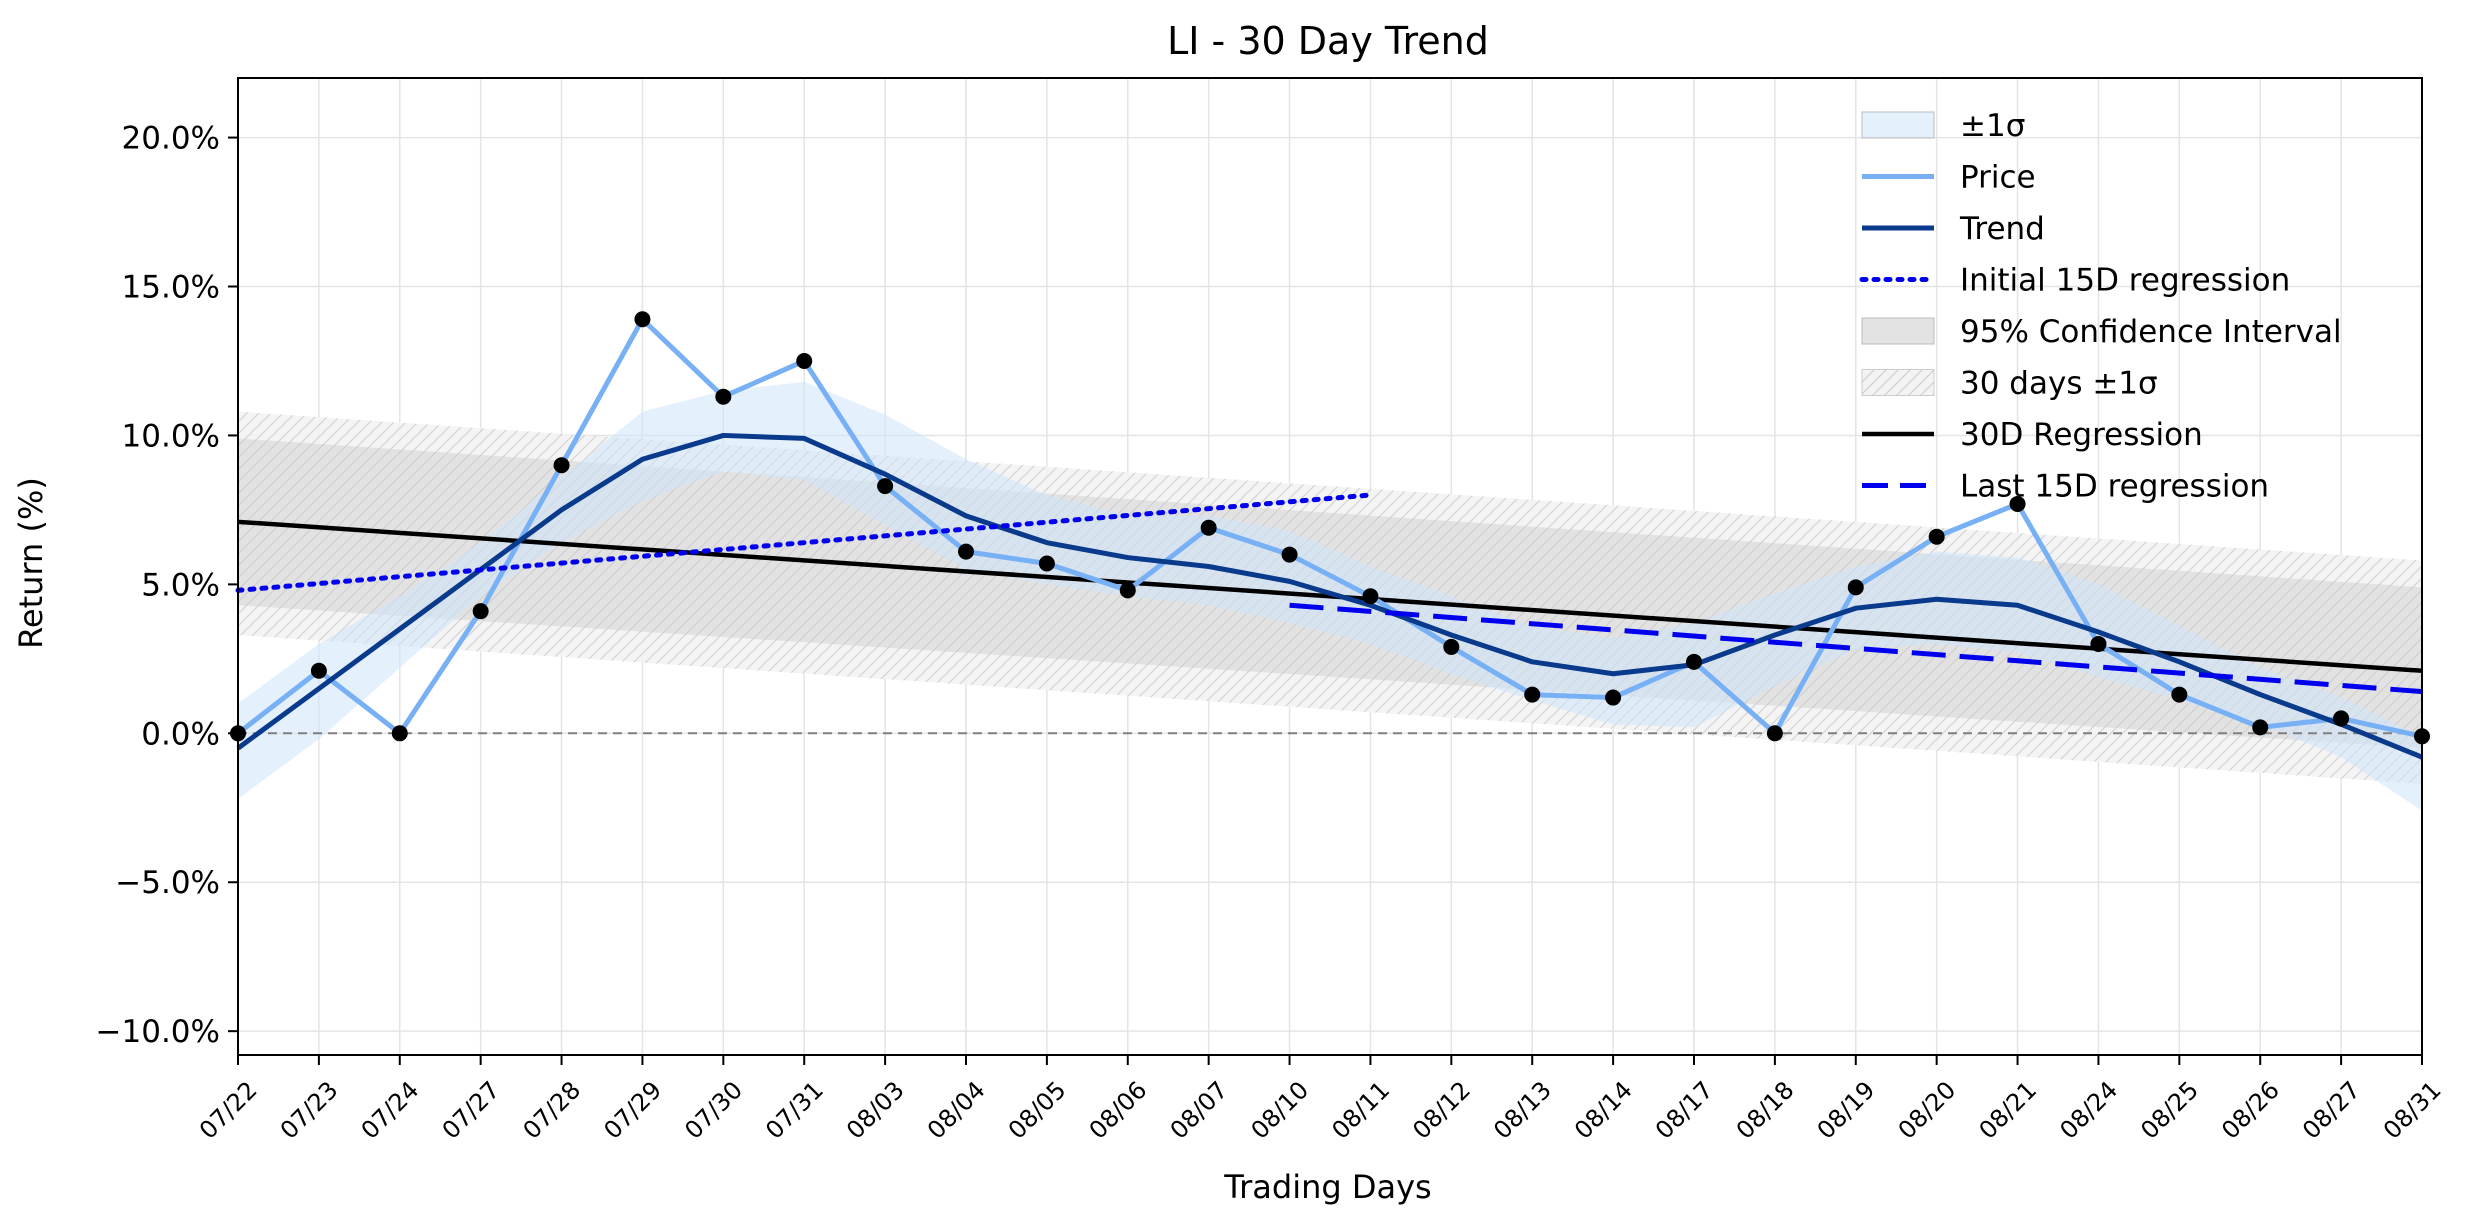 This screenshot has width=2474, height=1224. I want to click on legend-label: Trend, so click(2002, 229).